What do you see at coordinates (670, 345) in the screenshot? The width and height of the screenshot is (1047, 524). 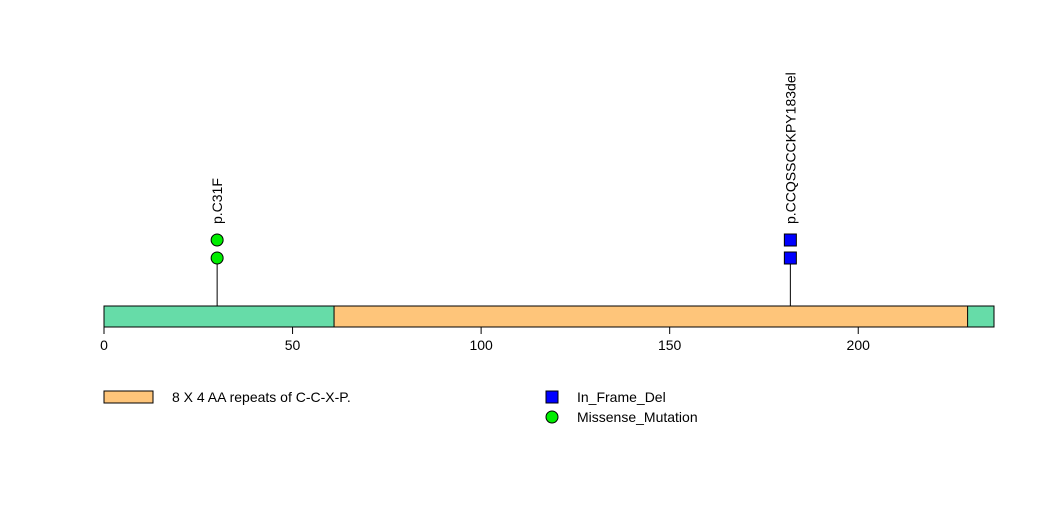 I see `x-tick-label: 150` at bounding box center [670, 345].